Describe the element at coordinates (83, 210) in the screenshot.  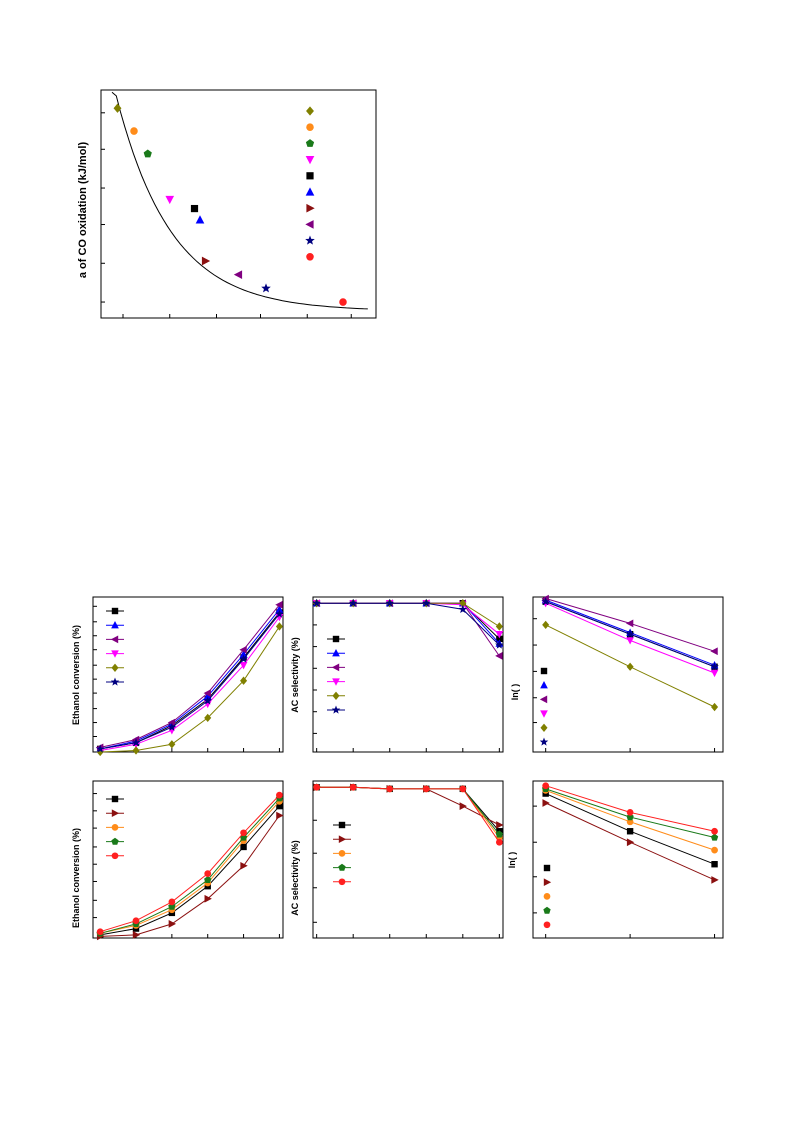
I see `y-axis-label: a of CO oxidation (kJ/mol)` at that location.